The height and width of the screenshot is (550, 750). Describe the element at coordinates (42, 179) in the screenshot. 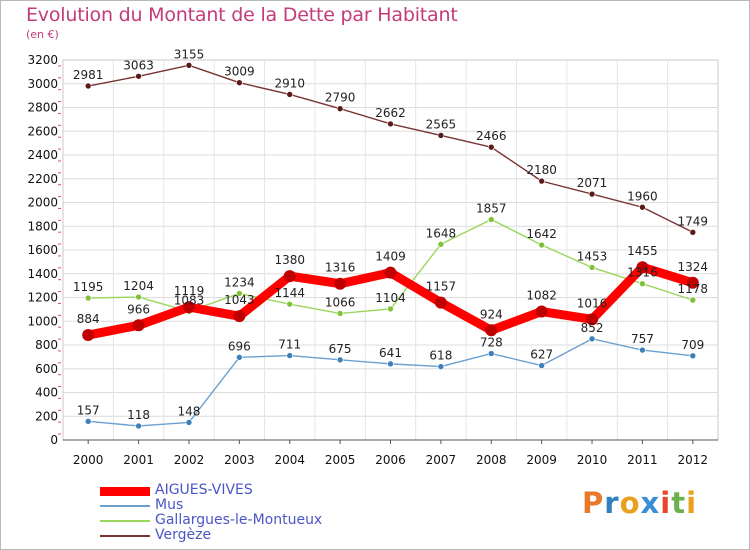

I see `y-tick-label: 2200` at that location.